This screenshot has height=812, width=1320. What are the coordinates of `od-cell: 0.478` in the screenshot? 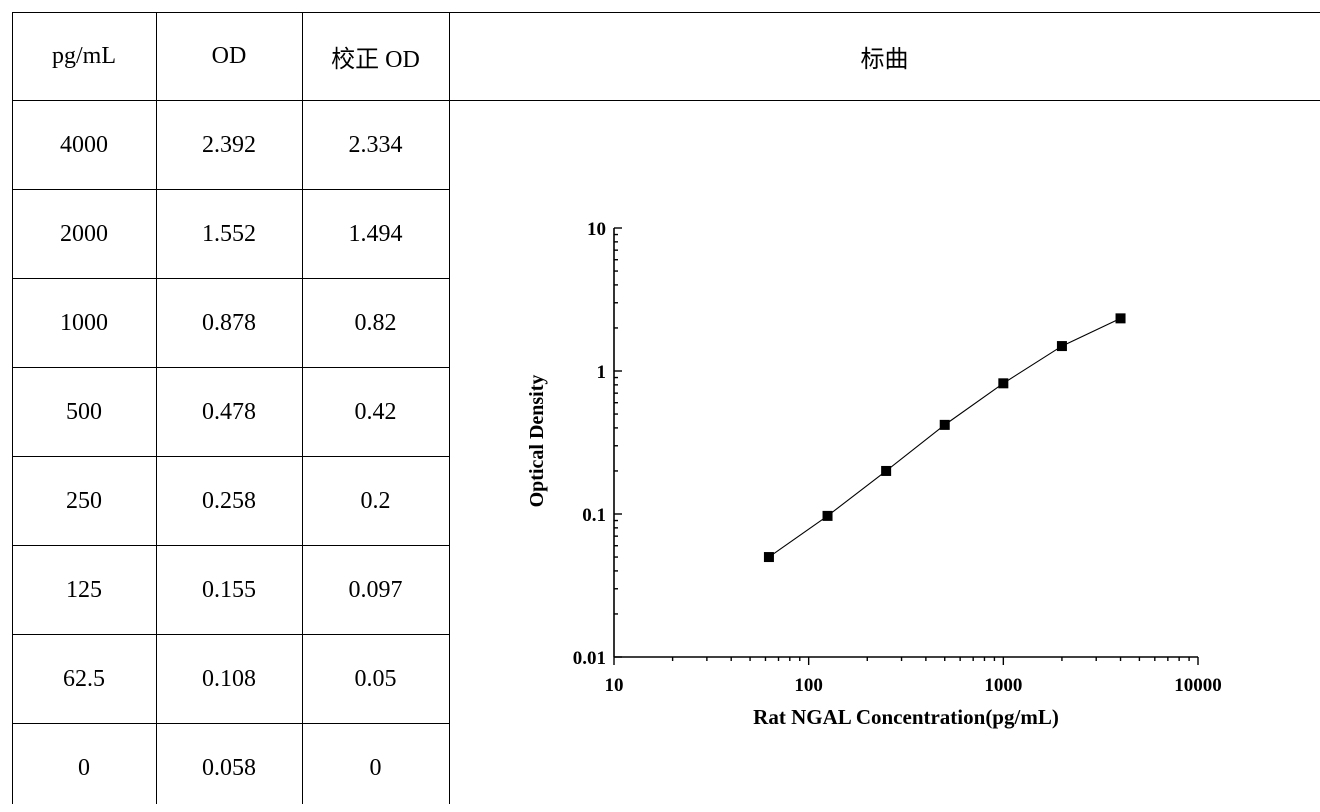 It's located at (229, 411).